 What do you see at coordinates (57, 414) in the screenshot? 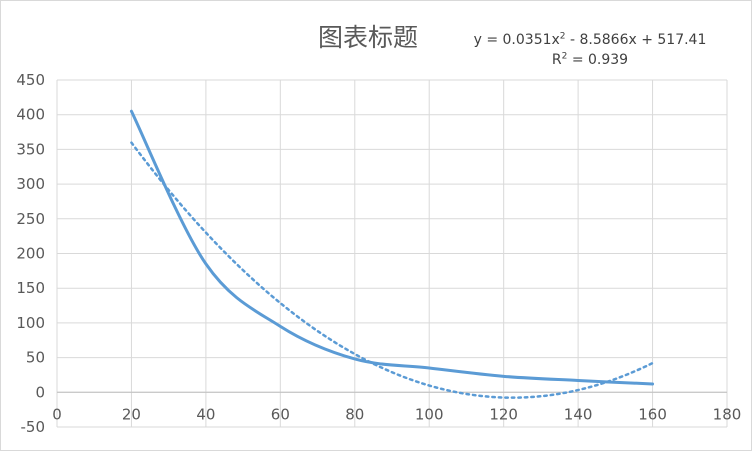
I see `x-tick-label: 0` at bounding box center [57, 414].